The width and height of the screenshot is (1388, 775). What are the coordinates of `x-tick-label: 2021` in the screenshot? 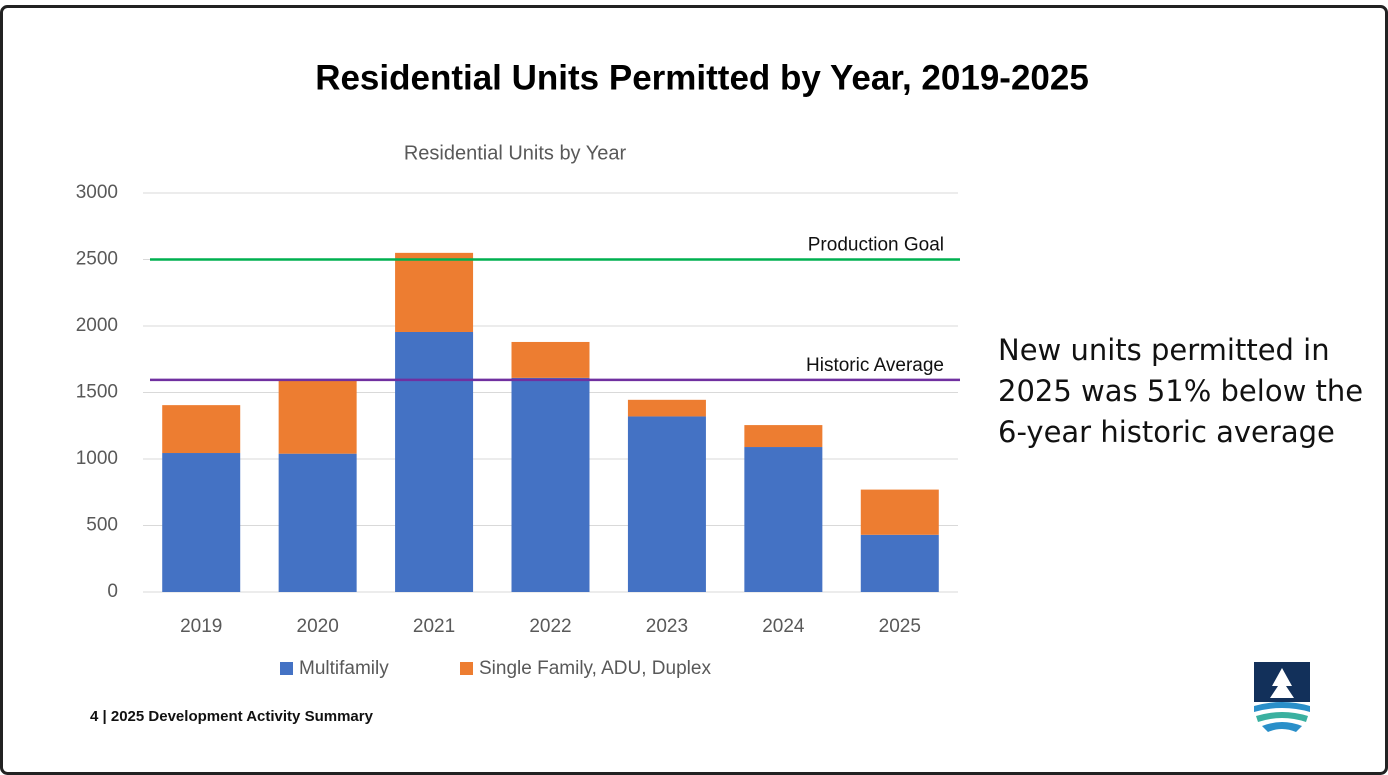 It's located at (434, 626).